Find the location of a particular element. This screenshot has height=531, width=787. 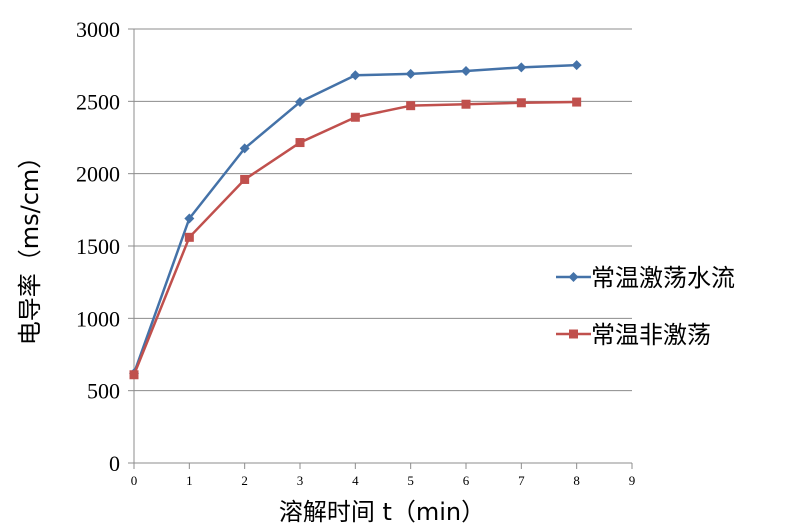

y-tick-label: 2000 is located at coordinates (98, 174).